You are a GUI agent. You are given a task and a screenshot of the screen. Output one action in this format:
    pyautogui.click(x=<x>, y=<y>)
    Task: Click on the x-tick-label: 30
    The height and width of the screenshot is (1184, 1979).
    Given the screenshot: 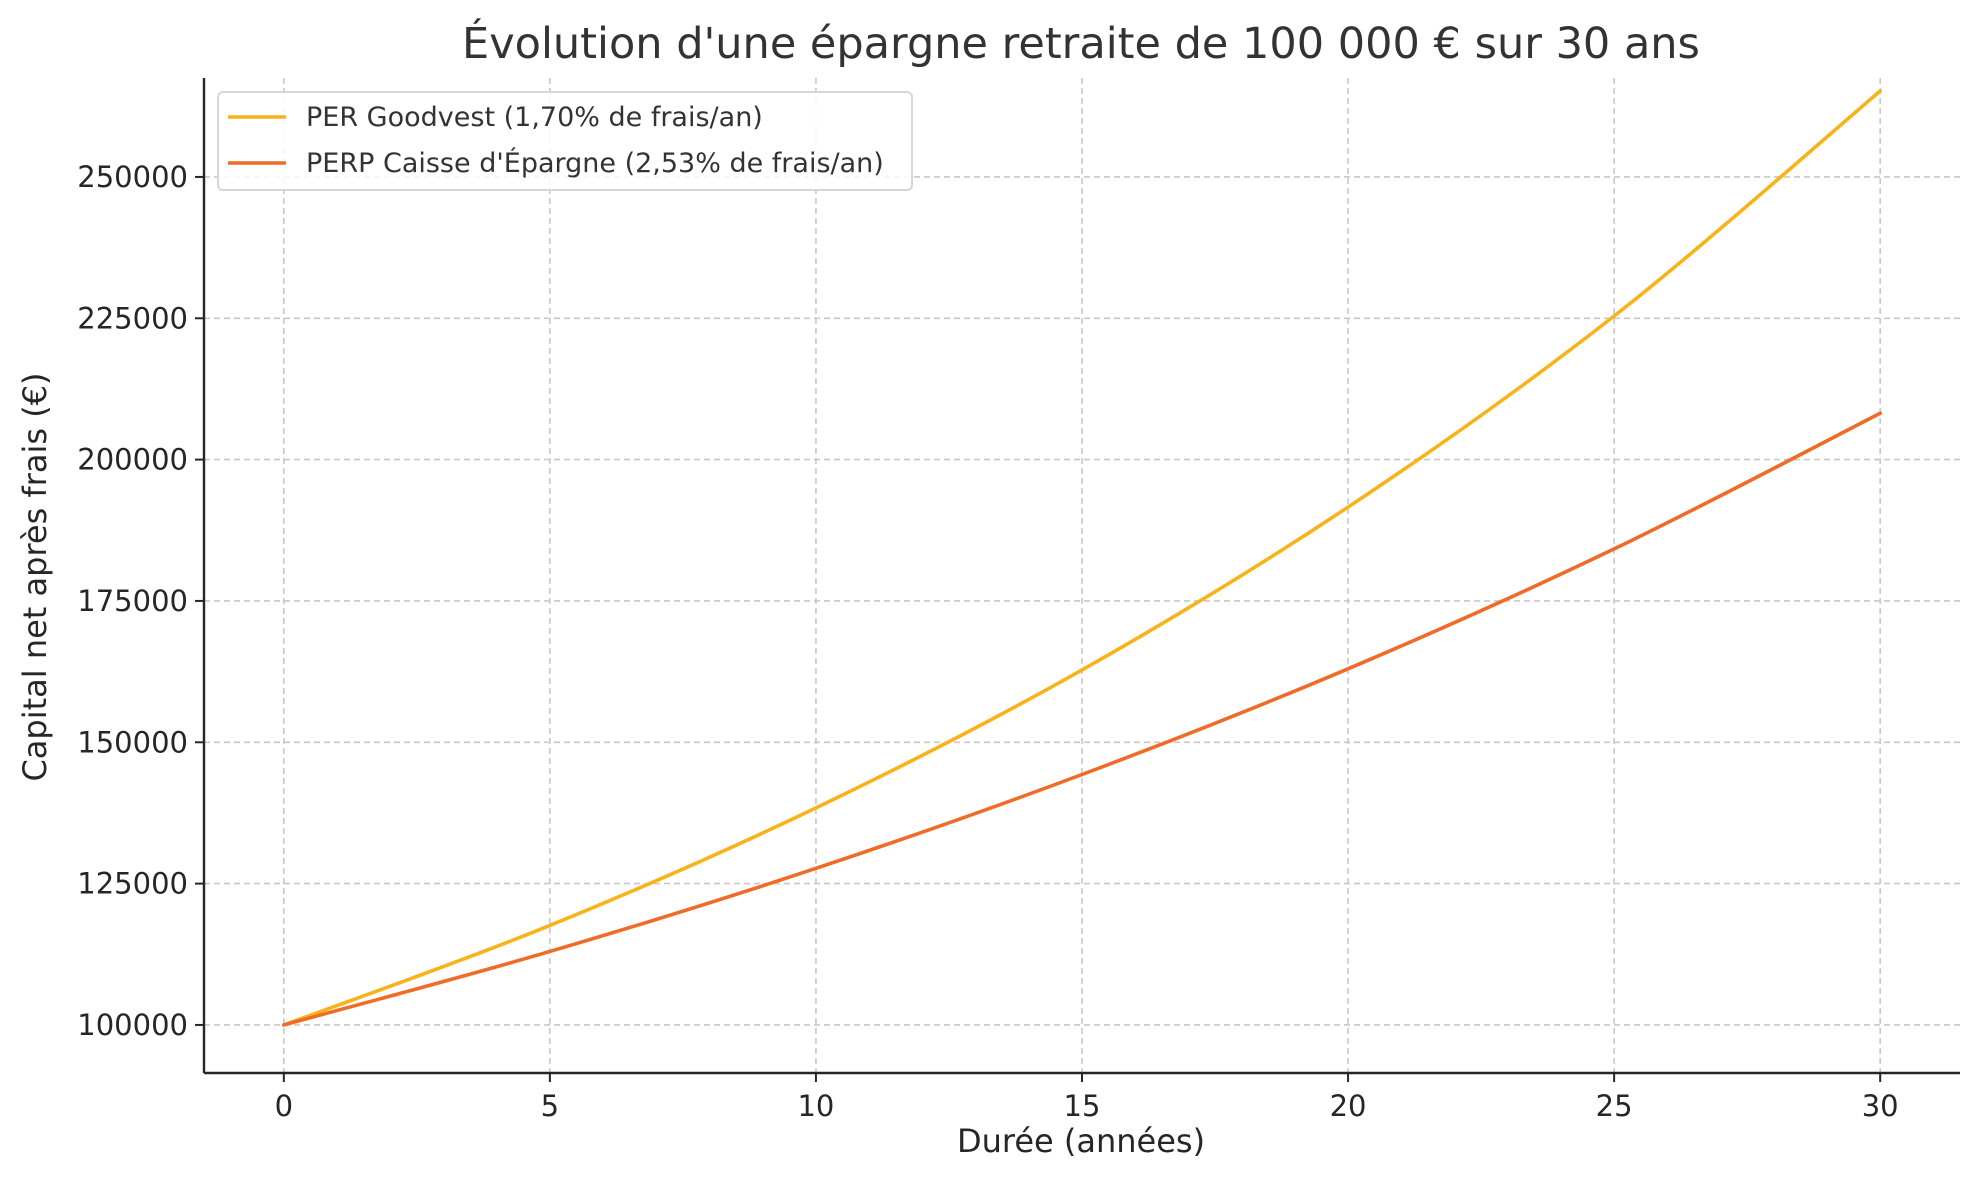 What is the action you would take?
    pyautogui.click(x=1880, y=1106)
    